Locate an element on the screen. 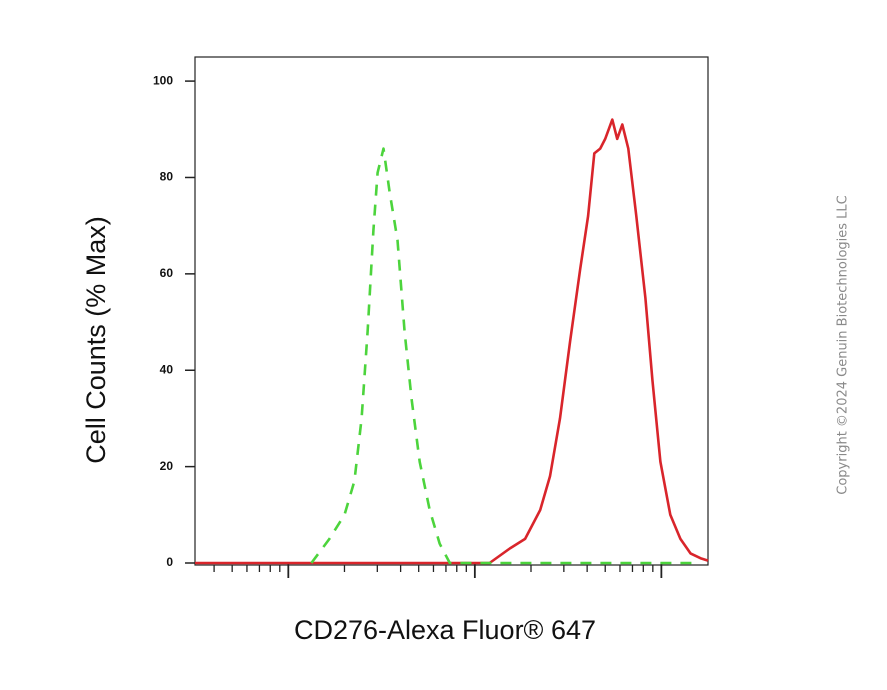 The width and height of the screenshot is (887, 690). y-tick-label: 20 is located at coordinates (167, 466).